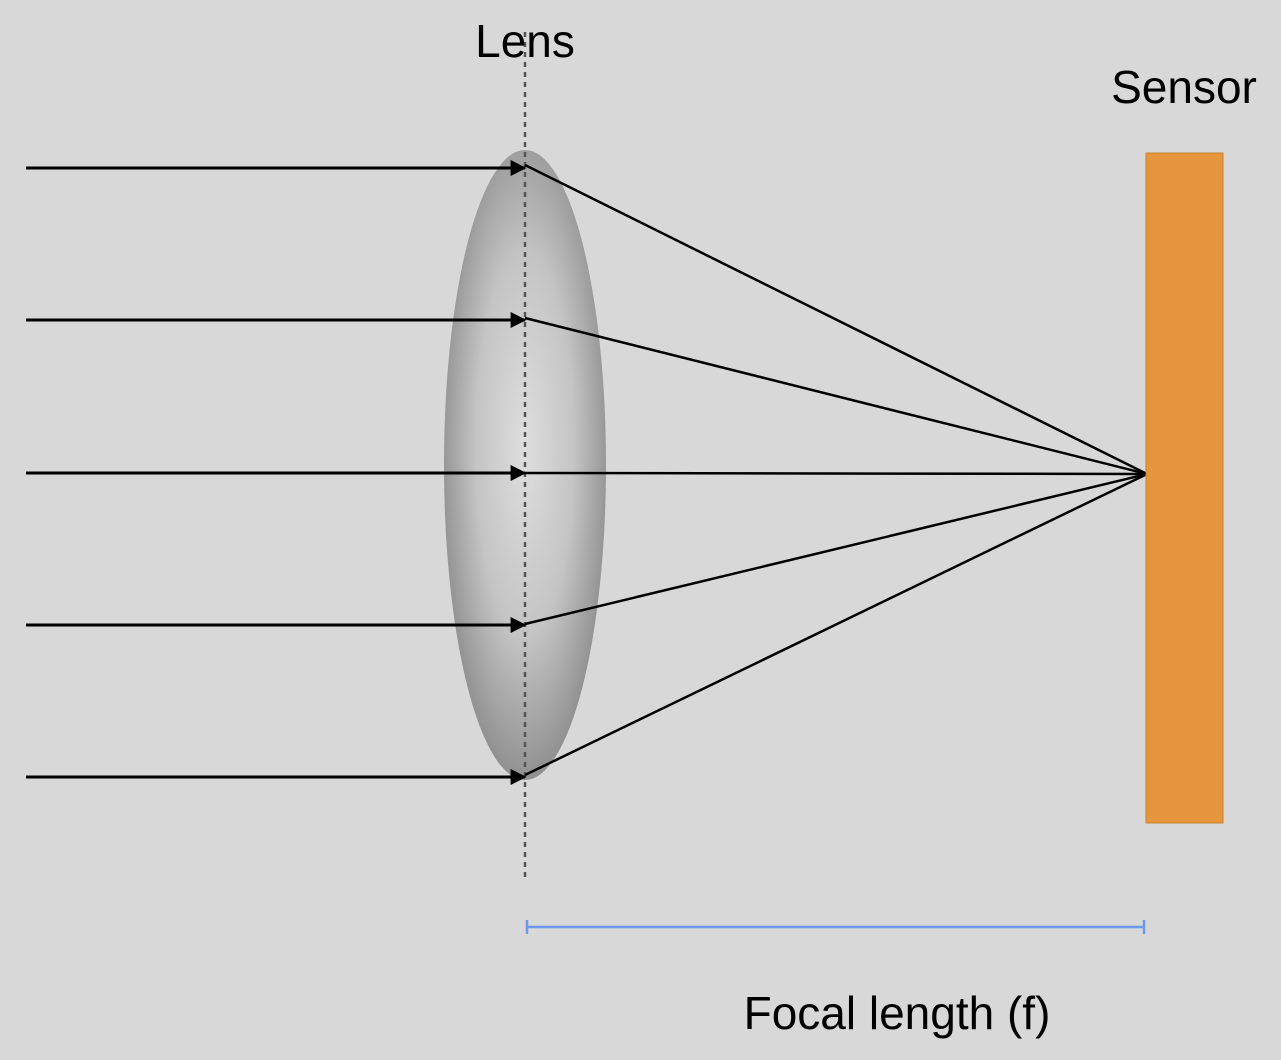 The height and width of the screenshot is (1060, 1281). What do you see at coordinates (525, 41) in the screenshot?
I see `lens-label: Lens` at bounding box center [525, 41].